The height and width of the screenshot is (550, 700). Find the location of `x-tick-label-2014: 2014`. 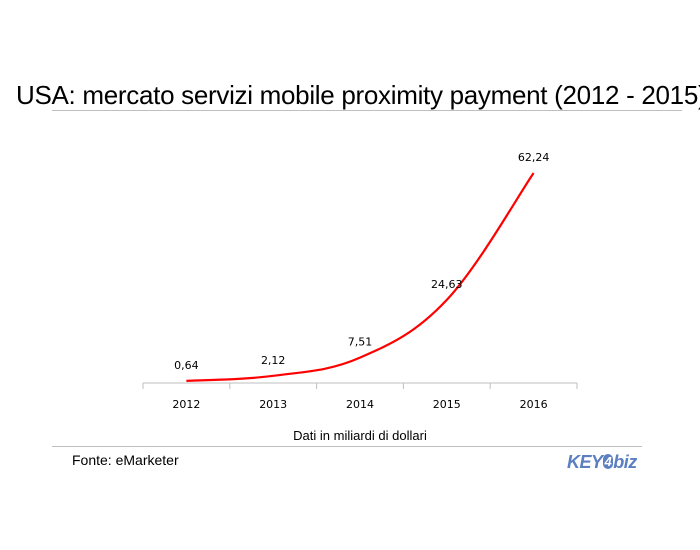

x-tick-label-2014: 2014 is located at coordinates (360, 404).